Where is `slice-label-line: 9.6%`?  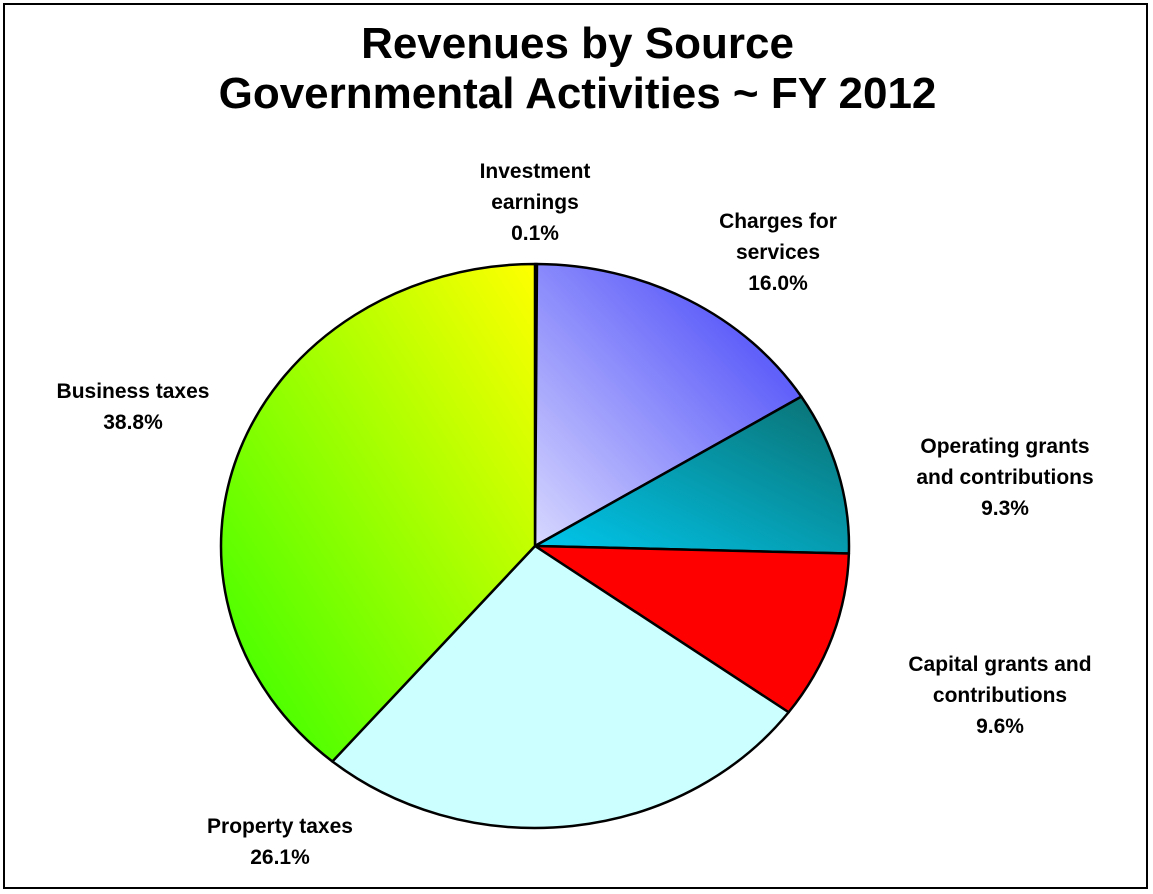
slice-label-line: 9.6% is located at coordinates (1000, 726).